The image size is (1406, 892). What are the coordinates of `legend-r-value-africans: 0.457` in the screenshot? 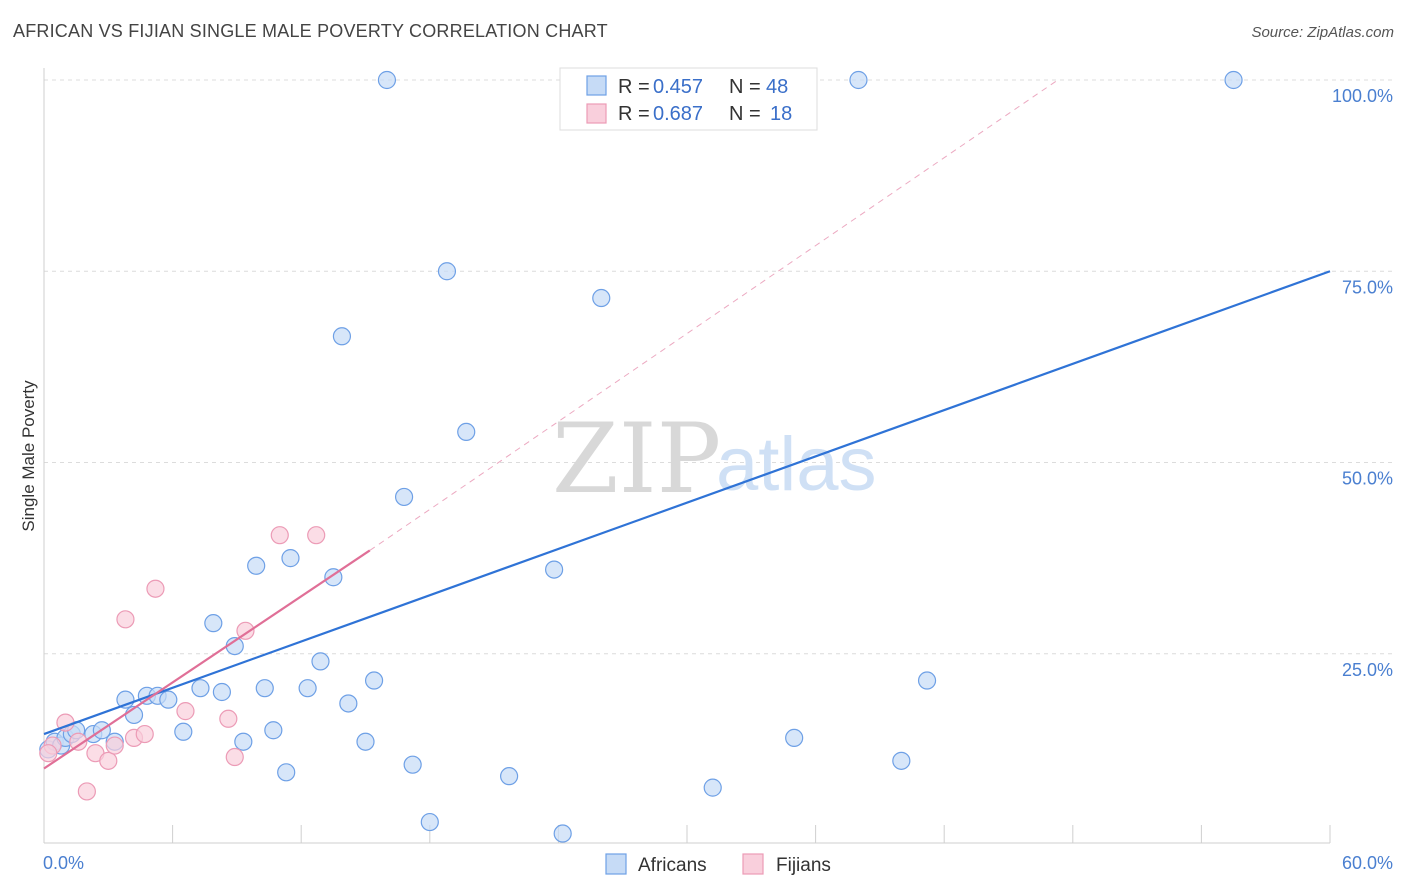 It's located at (678, 87).